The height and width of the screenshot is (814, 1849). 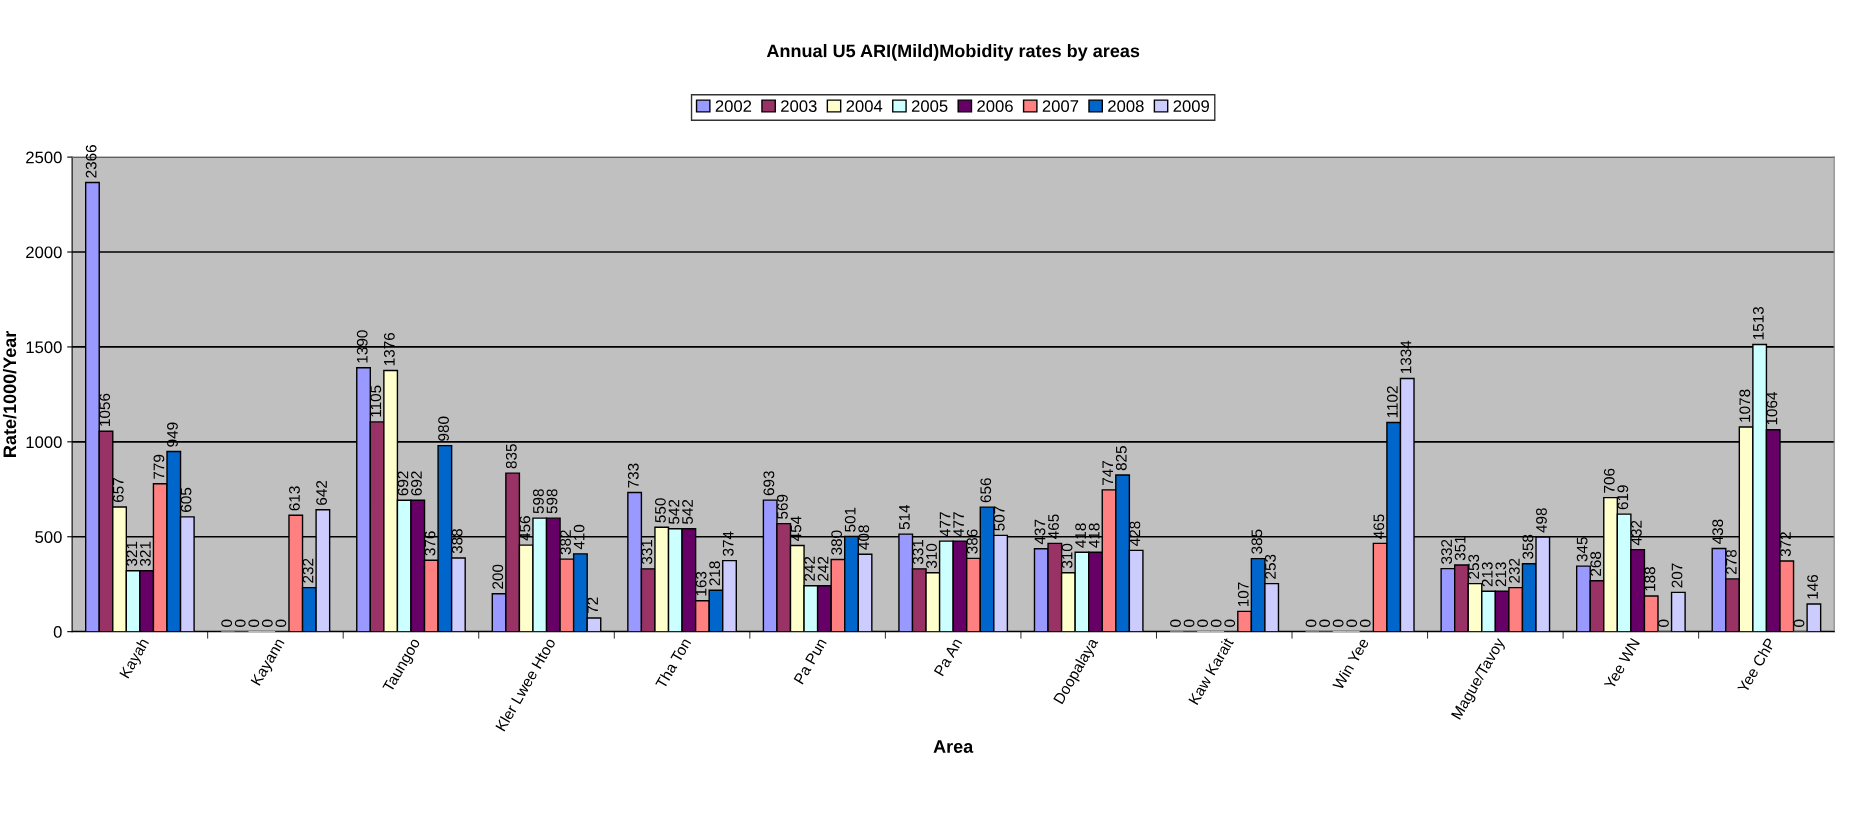 What do you see at coordinates (1446, 551) in the screenshot?
I see `data-label: 332` at bounding box center [1446, 551].